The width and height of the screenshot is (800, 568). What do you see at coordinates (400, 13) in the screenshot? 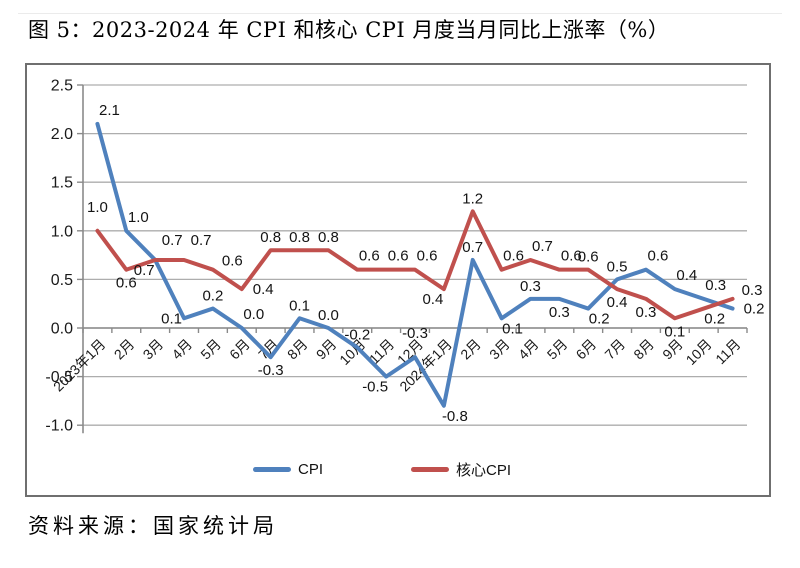
I see `page-top-artifact` at bounding box center [400, 13].